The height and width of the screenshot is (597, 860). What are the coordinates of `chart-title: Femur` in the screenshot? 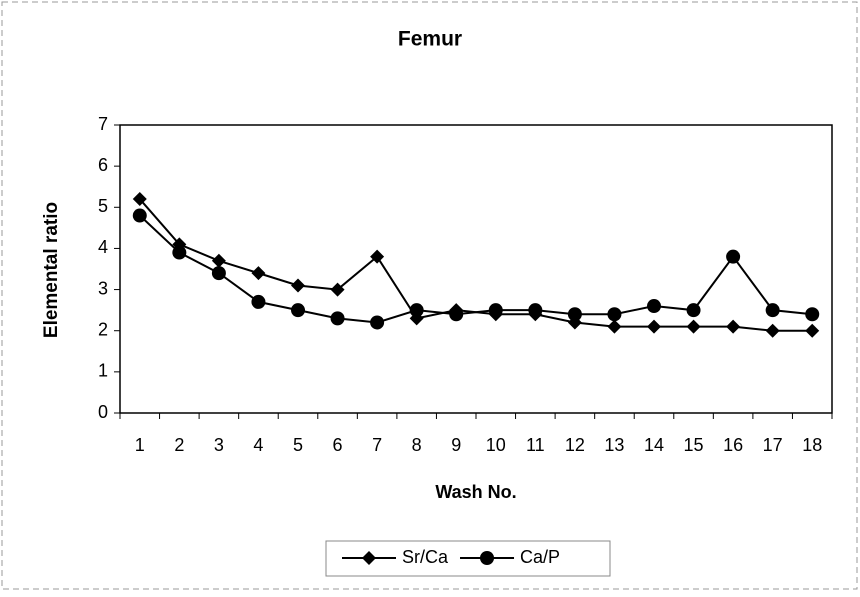 It's located at (430, 39).